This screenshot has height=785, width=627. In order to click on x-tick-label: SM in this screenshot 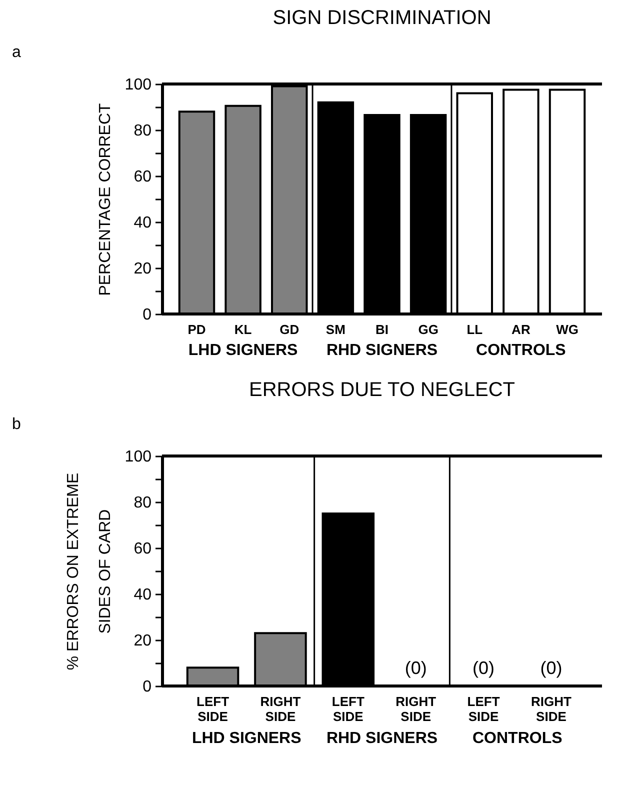, I will do `click(336, 329)`.